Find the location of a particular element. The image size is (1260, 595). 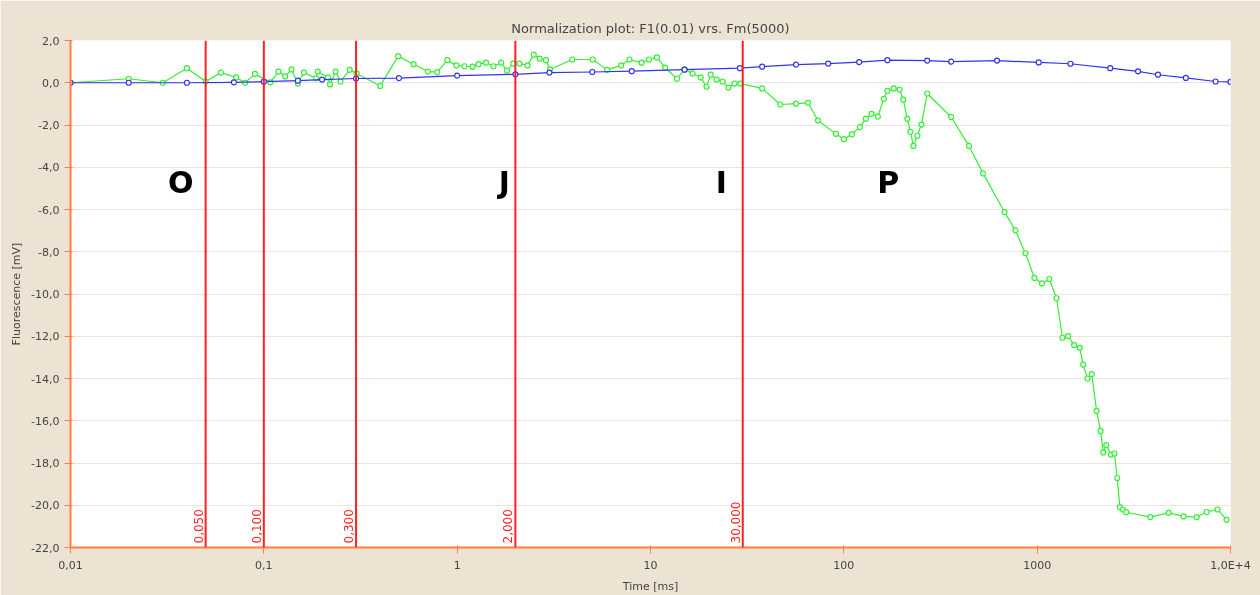

y-tick-label: -2,0 is located at coordinates (49, 125).